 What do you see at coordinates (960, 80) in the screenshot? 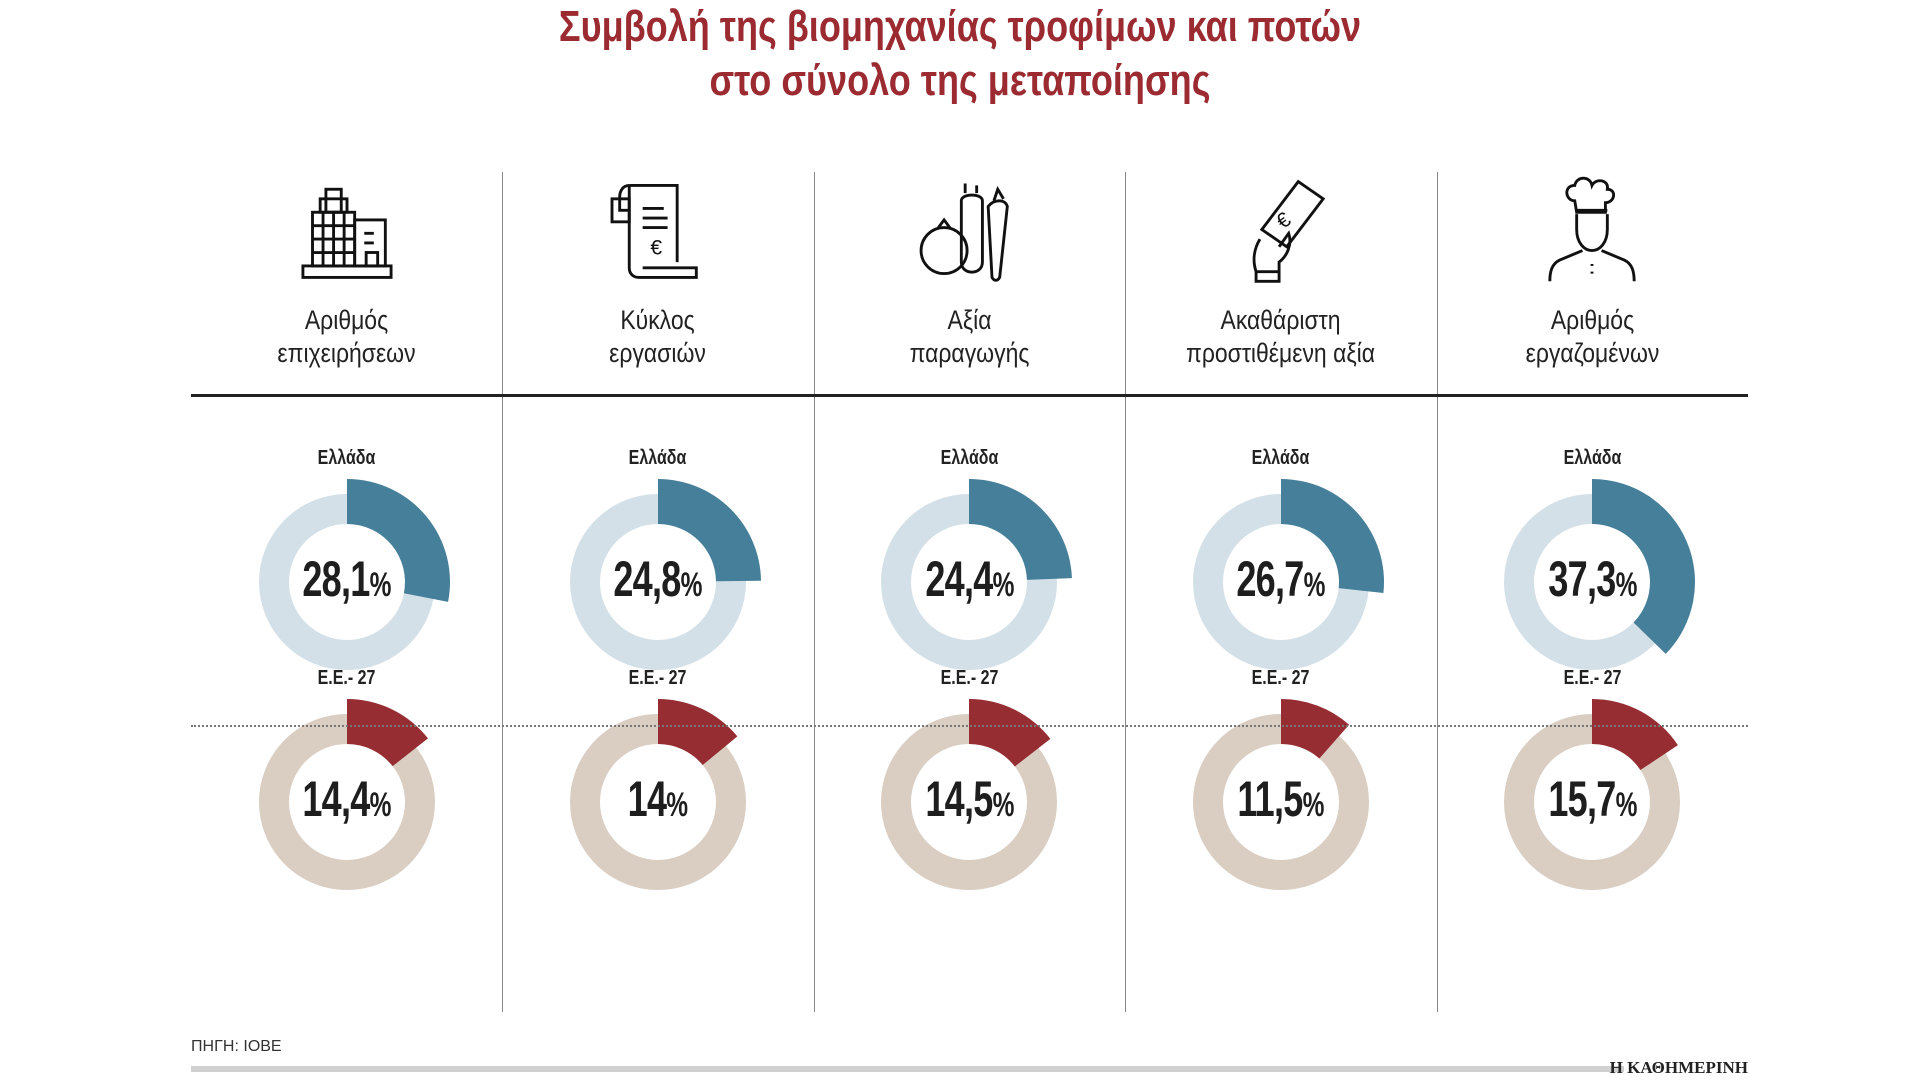
I see `title-line-2: στο σύνολο της μεταποίησης` at bounding box center [960, 80].